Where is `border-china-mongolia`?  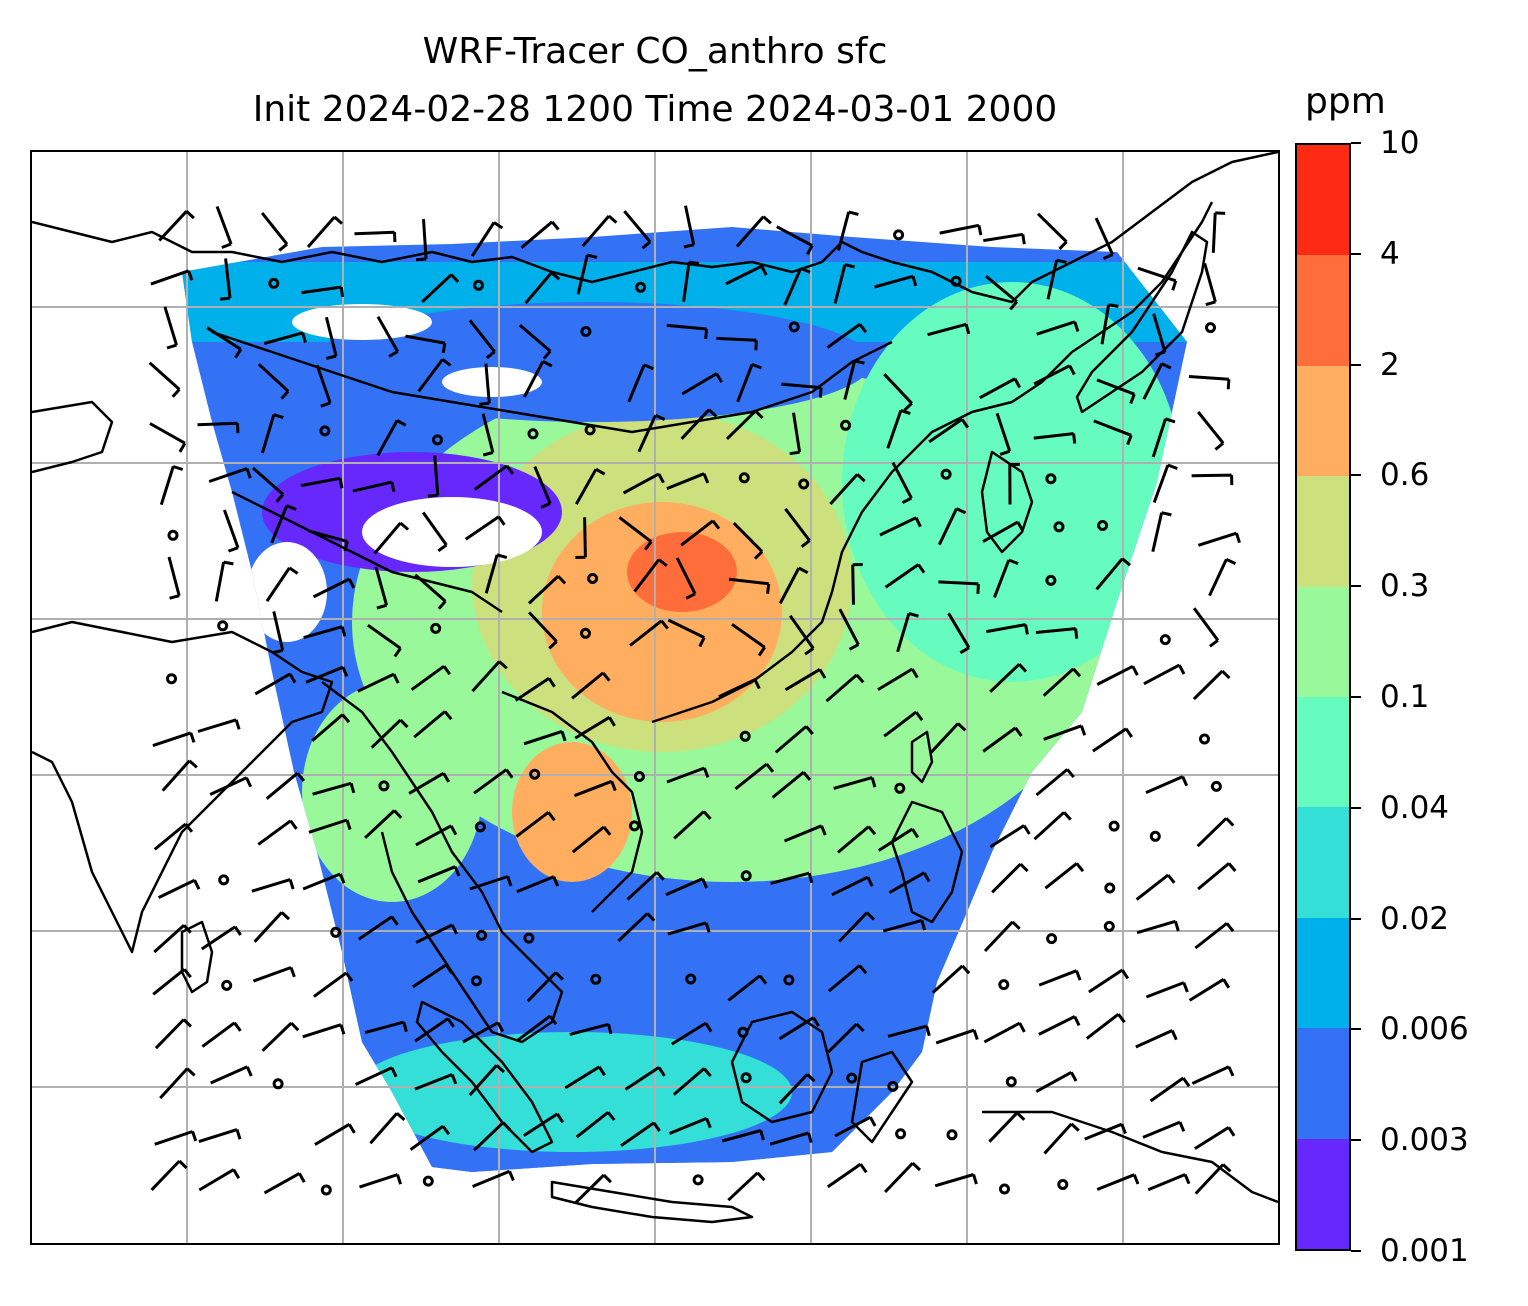 border-china-mongolia is located at coordinates (552, 382).